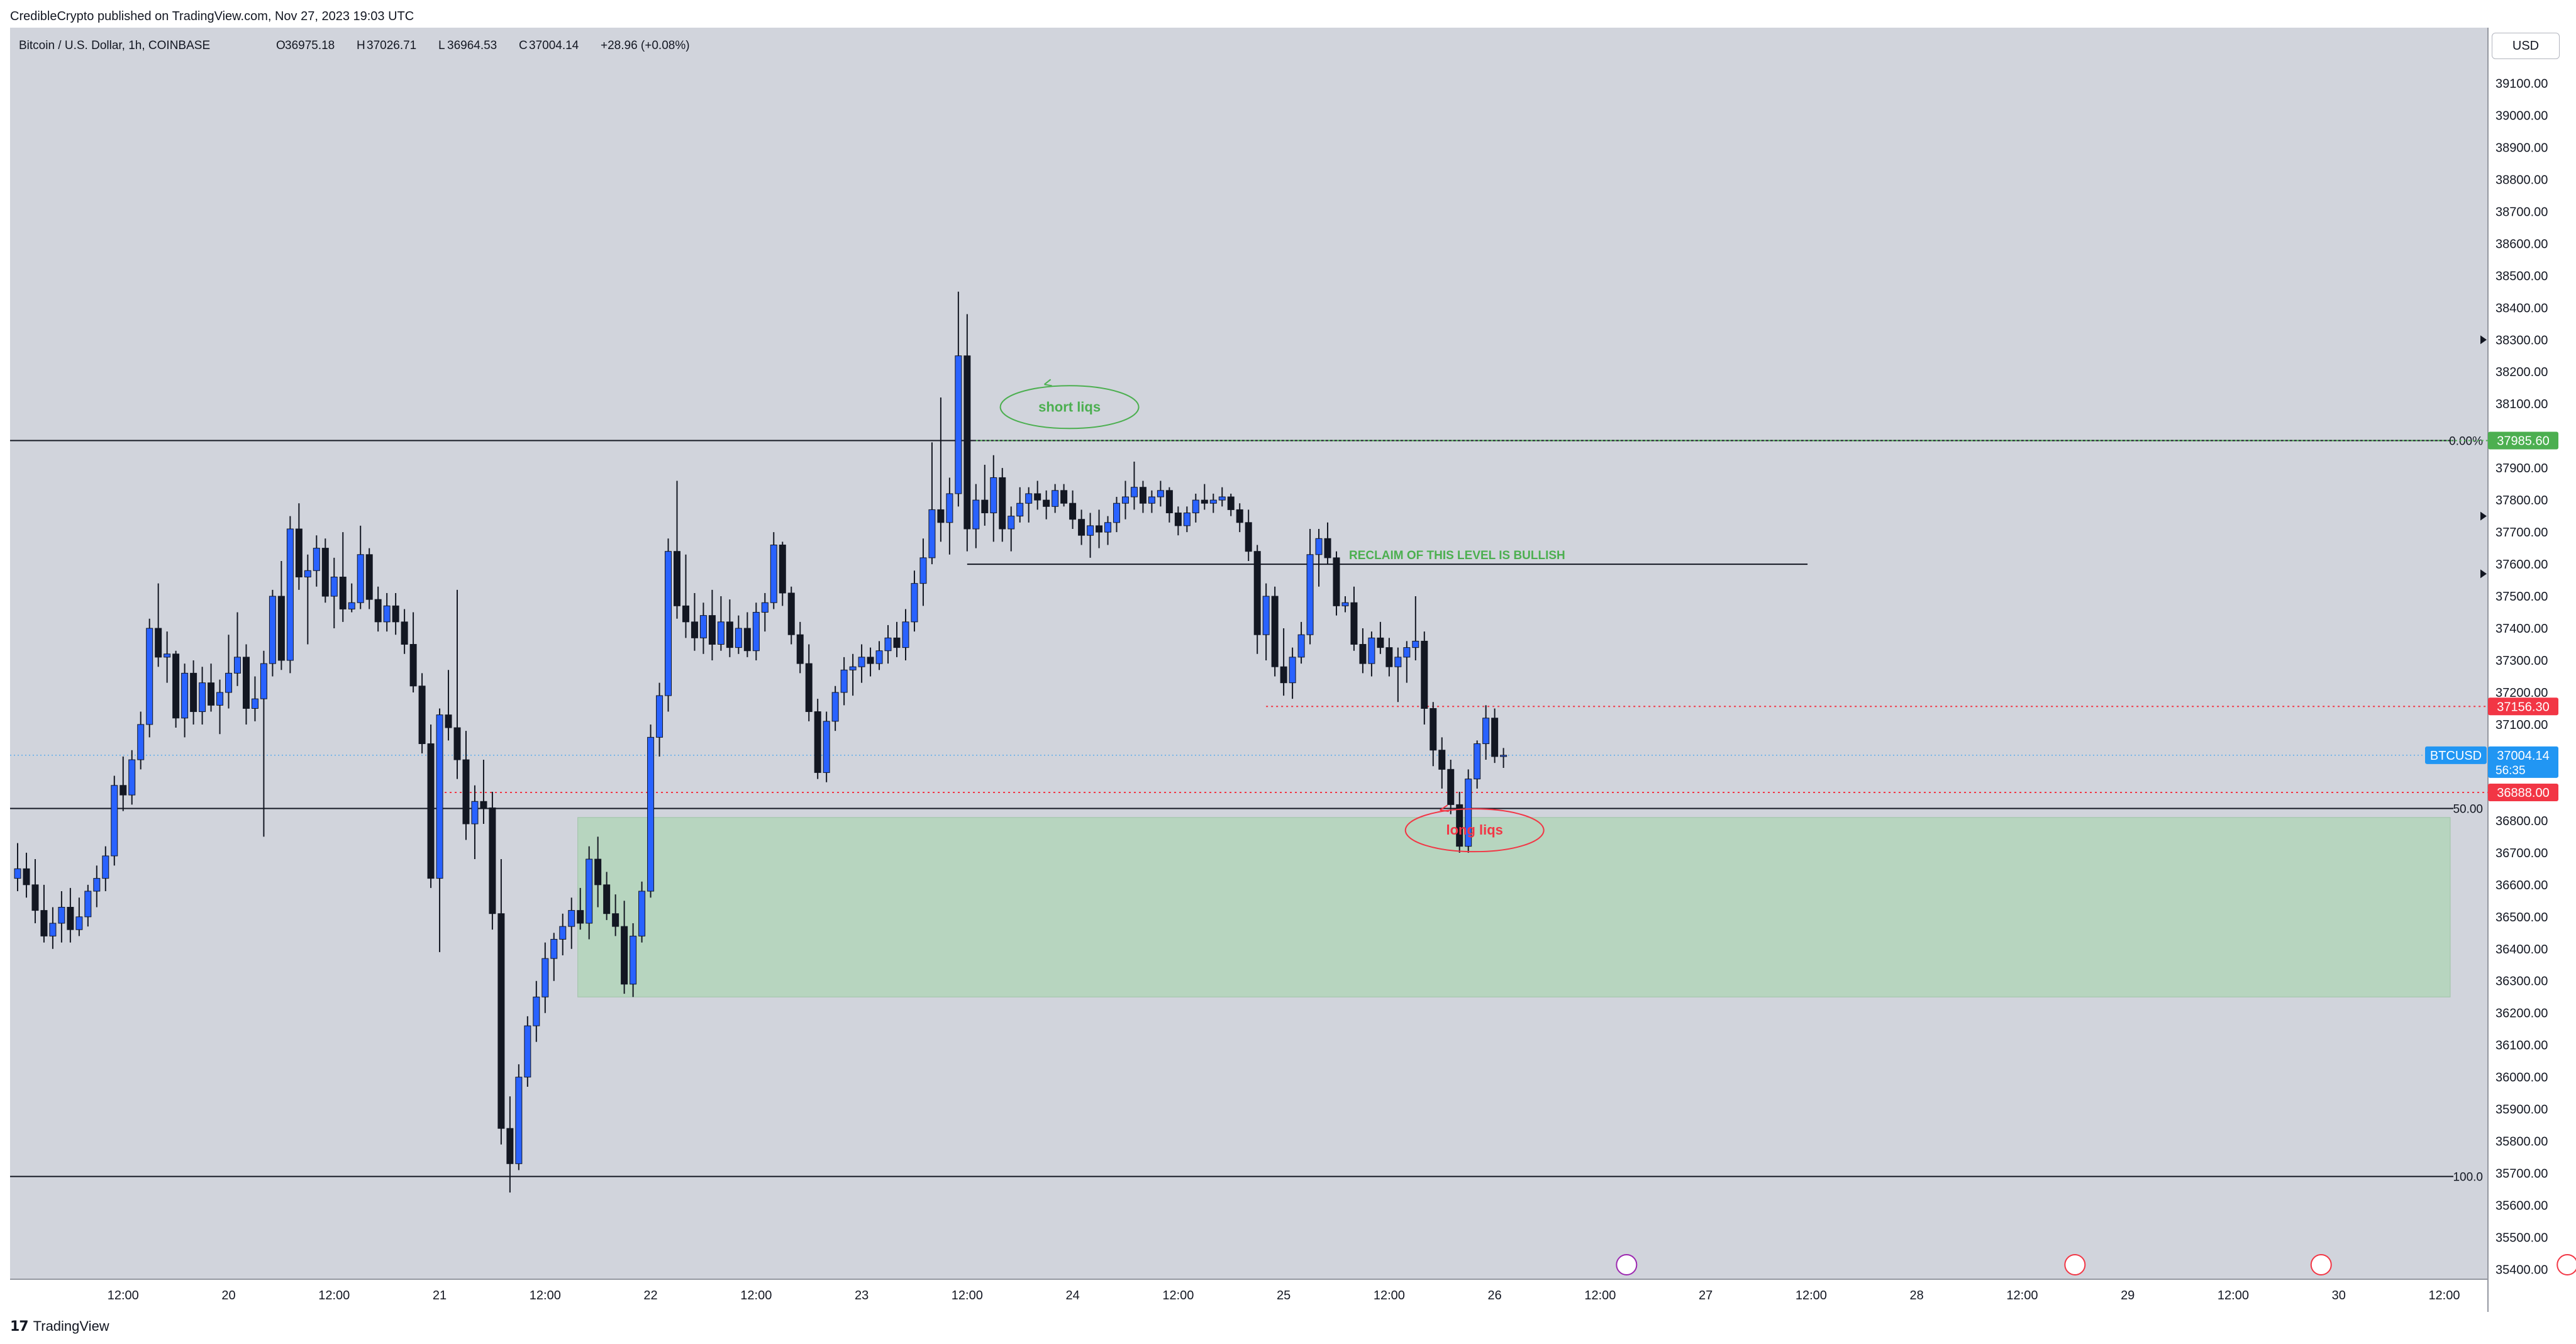 Image resolution: width=2576 pixels, height=1344 pixels. I want to click on tradingview-logo-icon: 17, so click(19, 1326).